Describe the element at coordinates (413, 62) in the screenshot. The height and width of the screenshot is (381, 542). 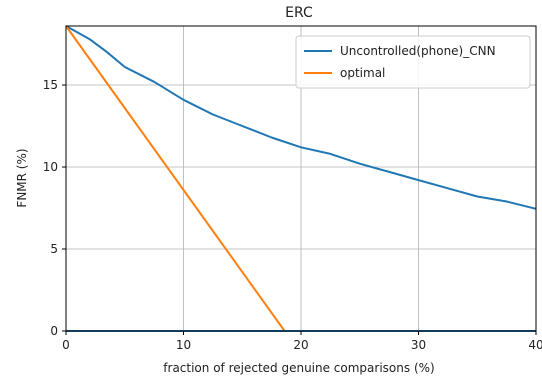
I see `legend-box` at that location.